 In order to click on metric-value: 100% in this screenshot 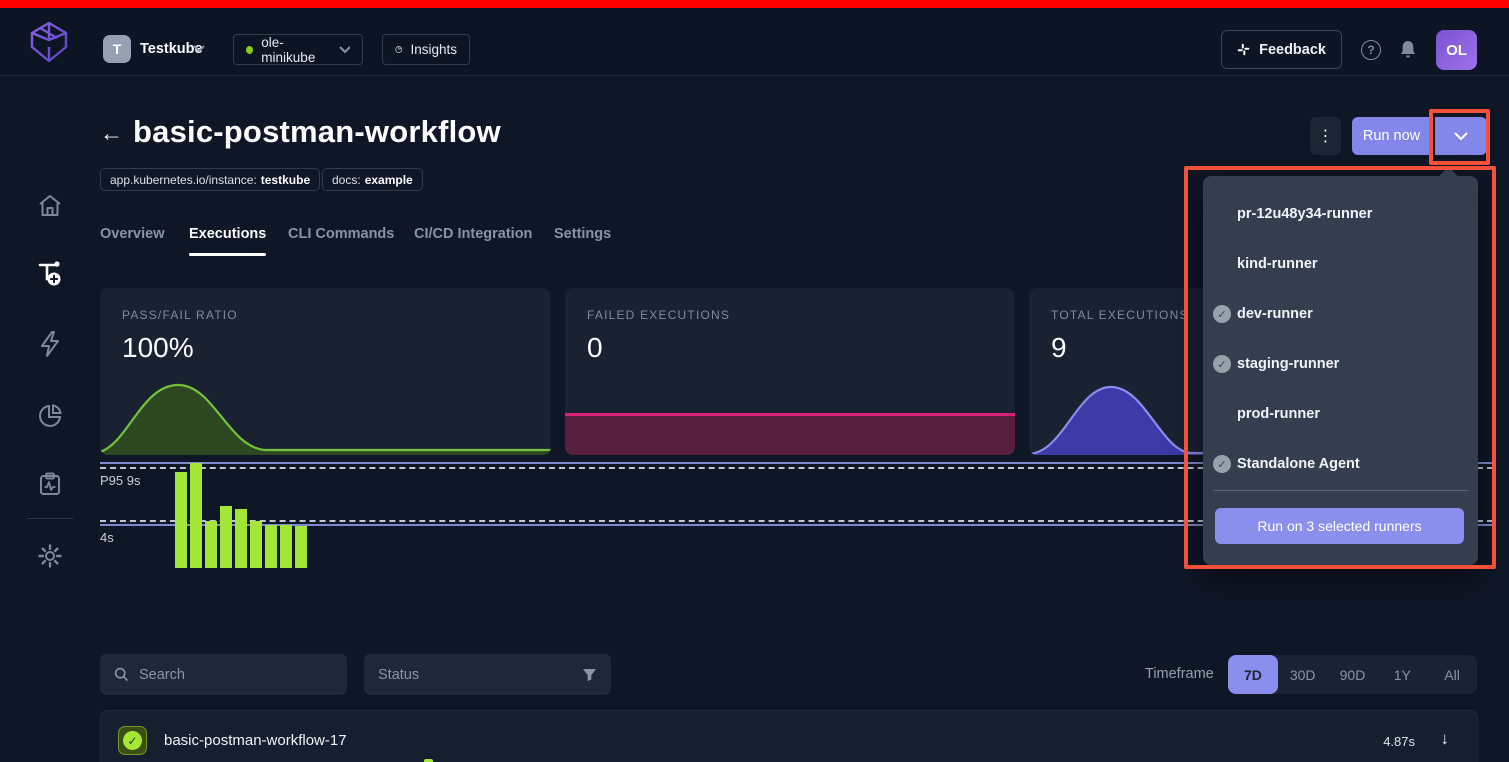, I will do `click(158, 347)`.